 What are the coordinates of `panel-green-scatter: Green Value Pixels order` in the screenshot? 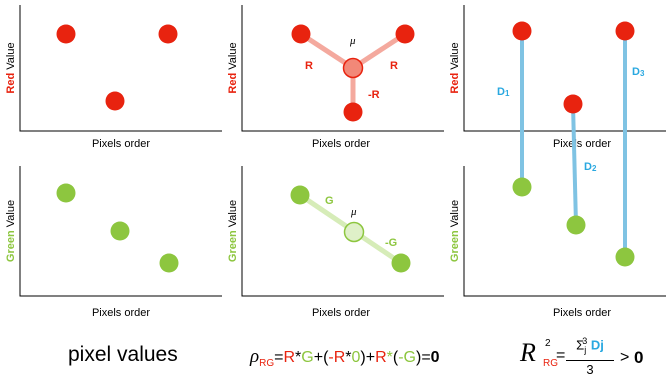 It's located at (113, 242).